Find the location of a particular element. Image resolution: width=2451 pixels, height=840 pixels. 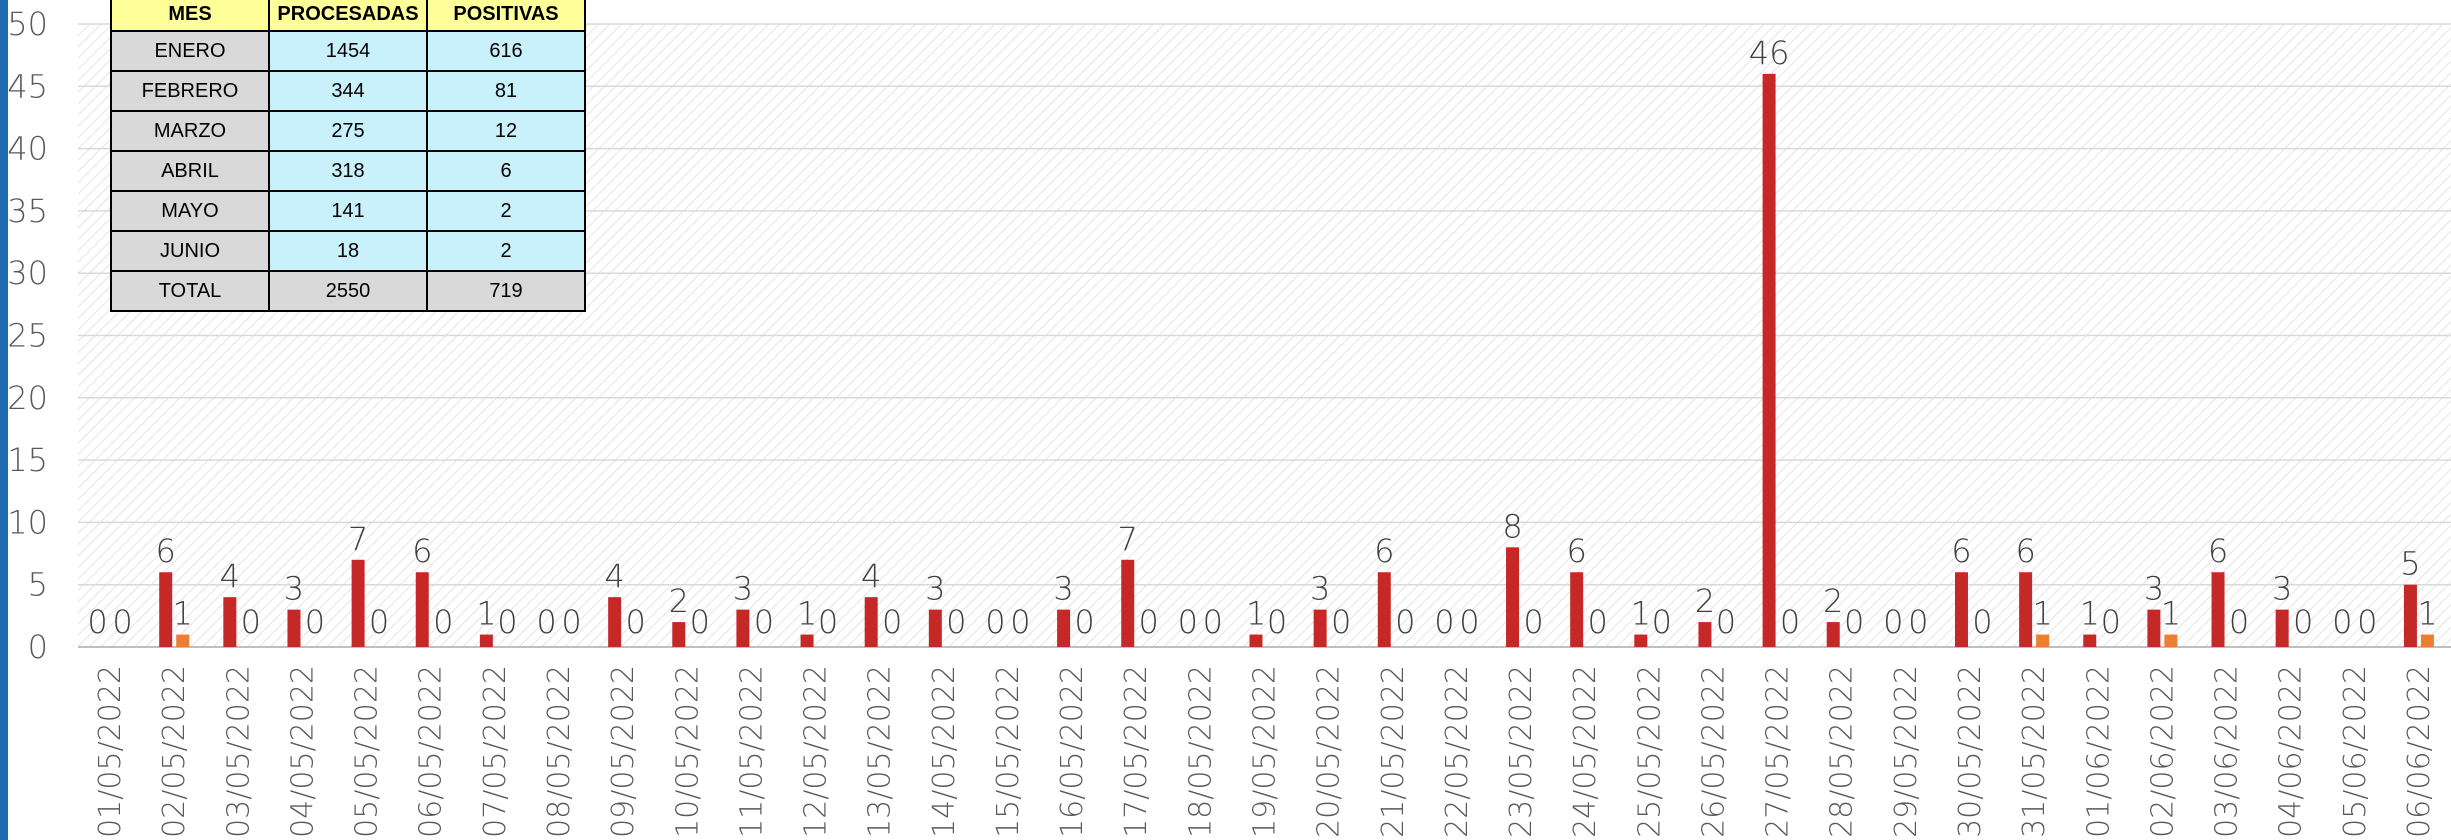

x-tick-label: 08/05/2022 is located at coordinates (559, 751).